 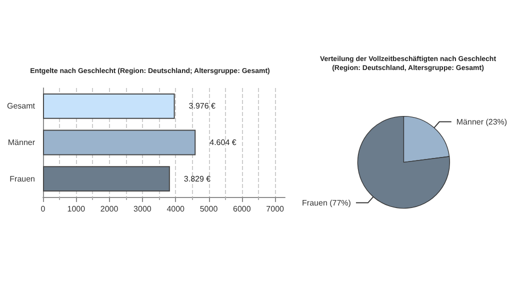 What do you see at coordinates (22, 142) in the screenshot?
I see `y-tick-label: Männer` at bounding box center [22, 142].